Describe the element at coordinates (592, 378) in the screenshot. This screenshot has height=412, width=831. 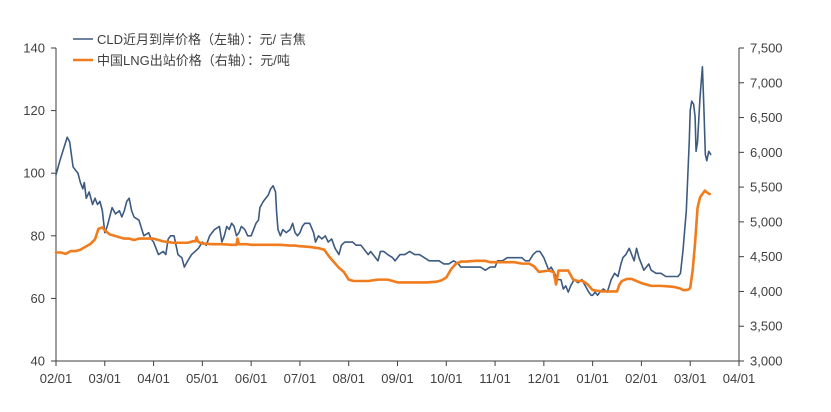
I see `x-tick-label: 01/01` at that location.